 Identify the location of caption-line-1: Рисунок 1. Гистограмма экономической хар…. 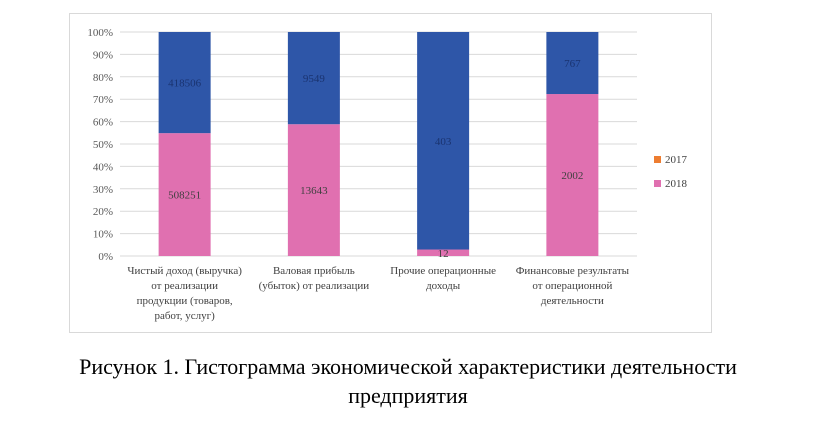
(408, 366).